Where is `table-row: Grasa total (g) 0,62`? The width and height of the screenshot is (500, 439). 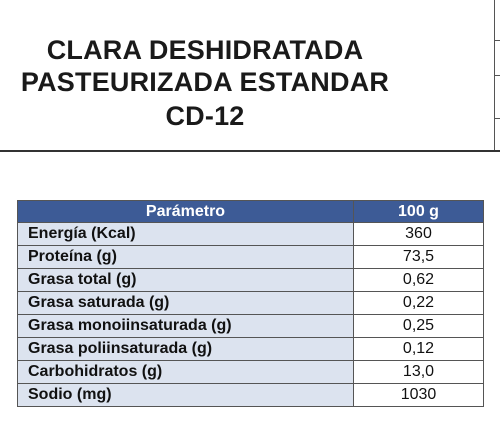
table-row: Grasa total (g) 0,62 is located at coordinates (250, 280).